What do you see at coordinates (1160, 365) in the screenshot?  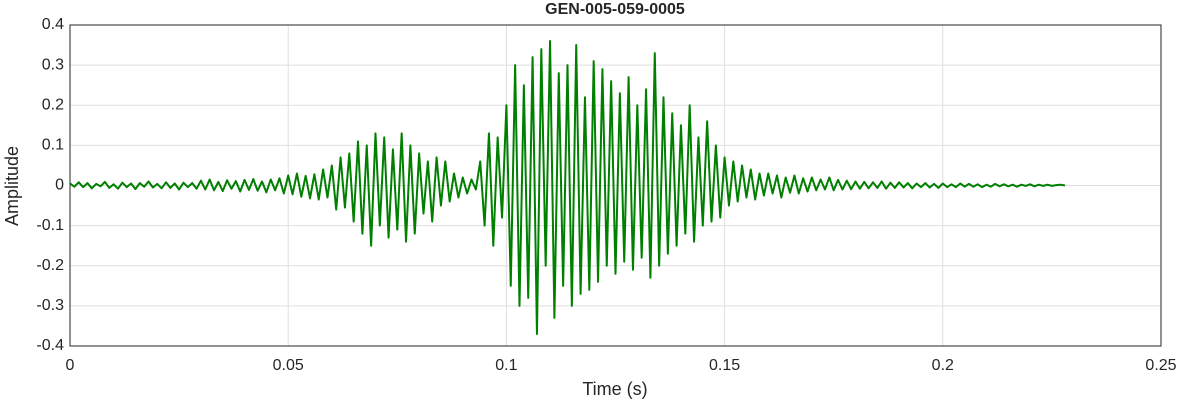 I see `x-tick-label: 0.25` at bounding box center [1160, 365].